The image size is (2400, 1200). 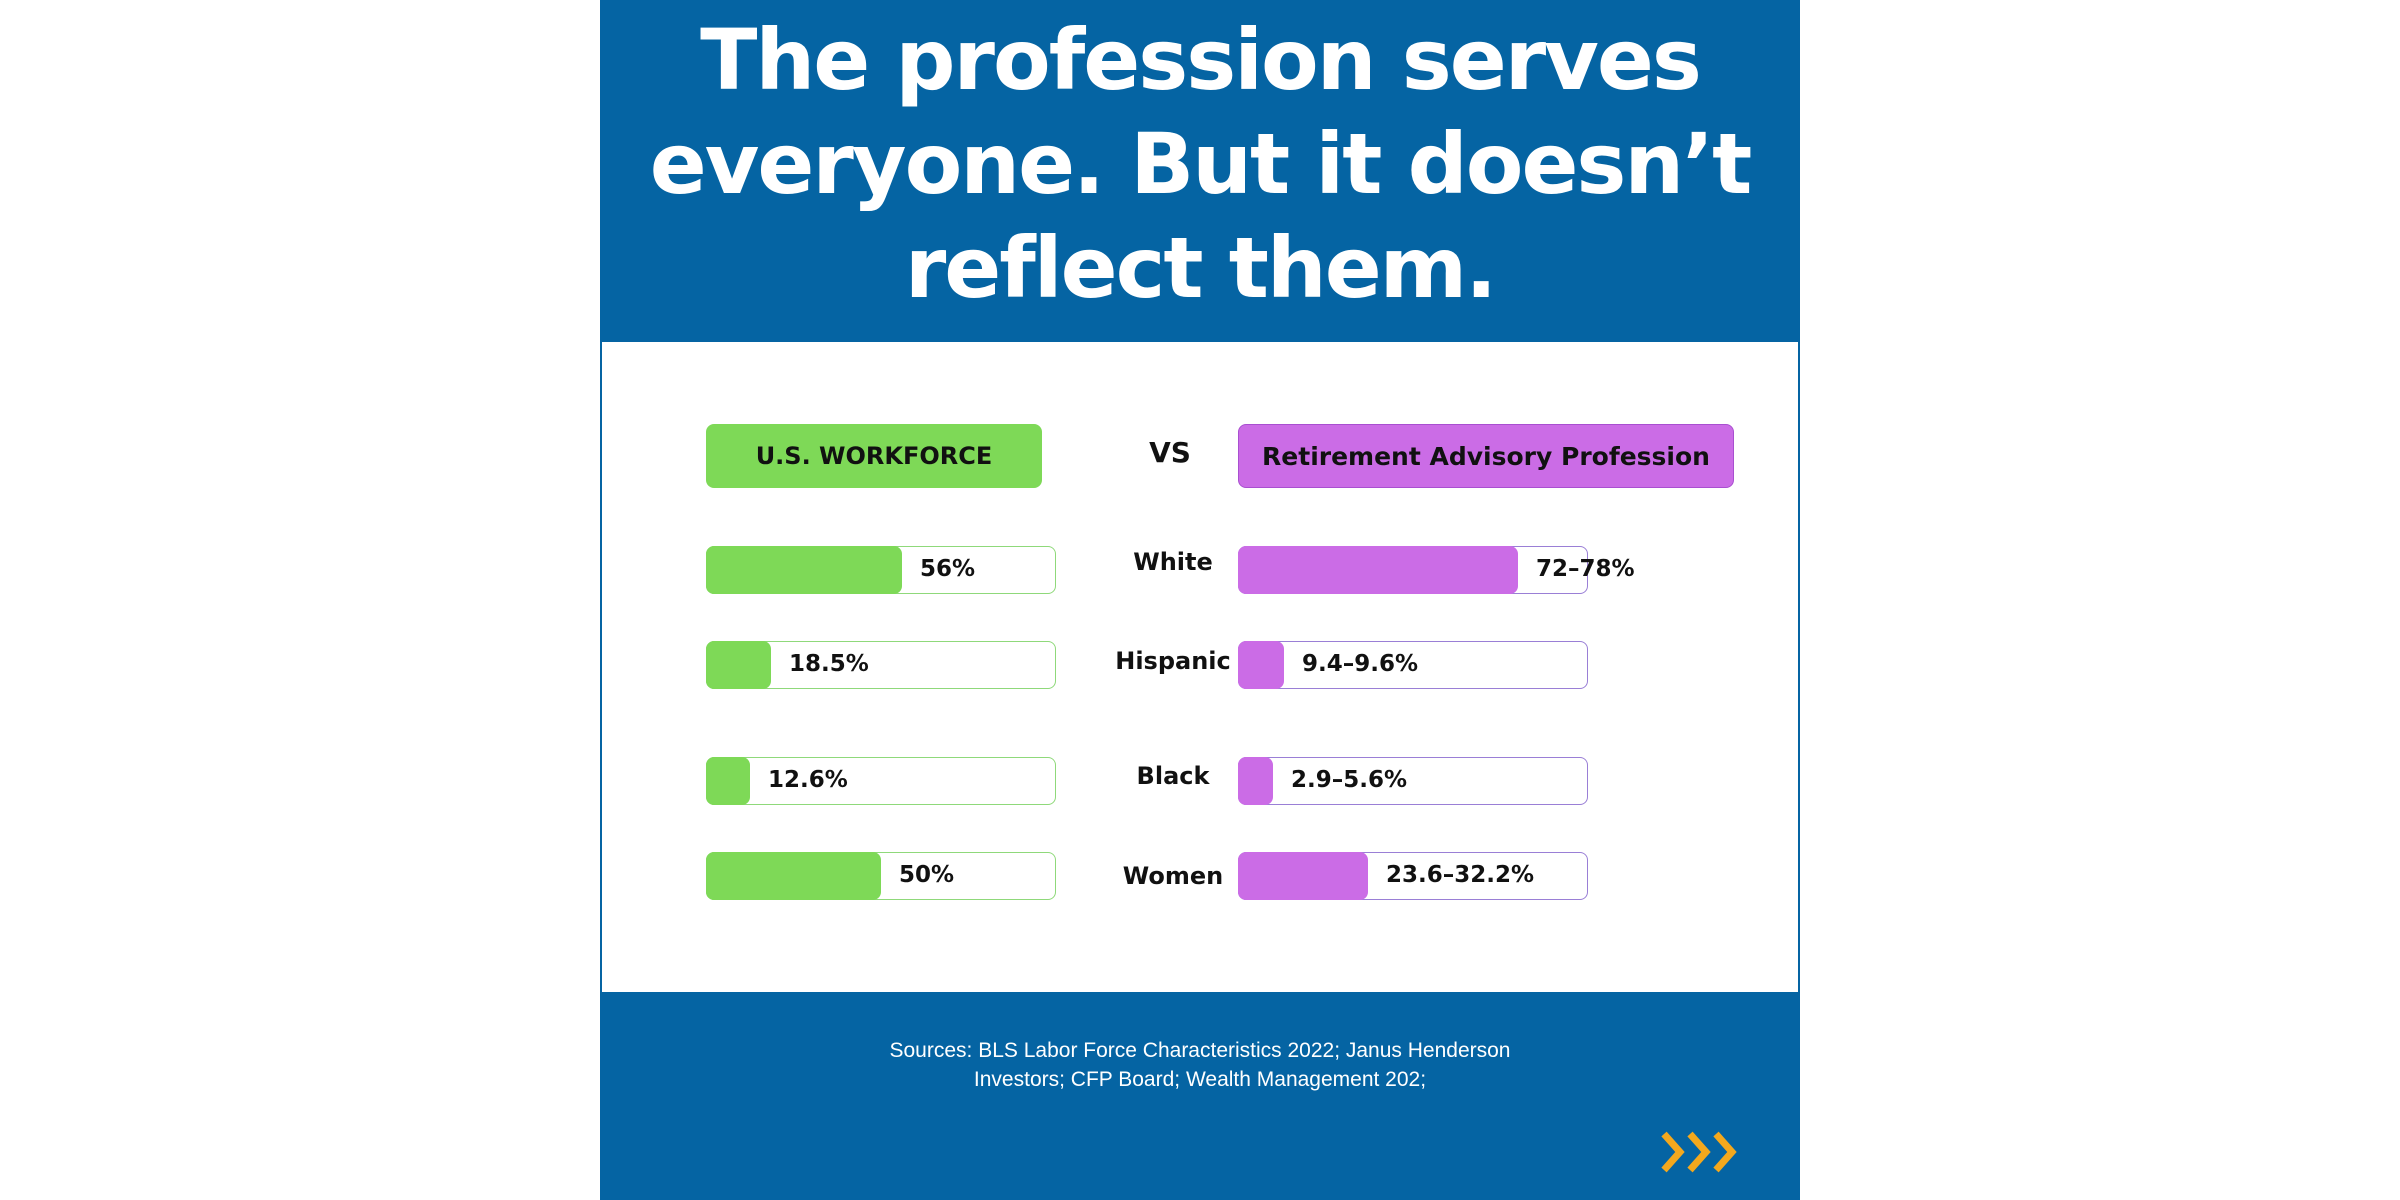 What do you see at coordinates (1173, 562) in the screenshot?
I see `category-label-white: White` at bounding box center [1173, 562].